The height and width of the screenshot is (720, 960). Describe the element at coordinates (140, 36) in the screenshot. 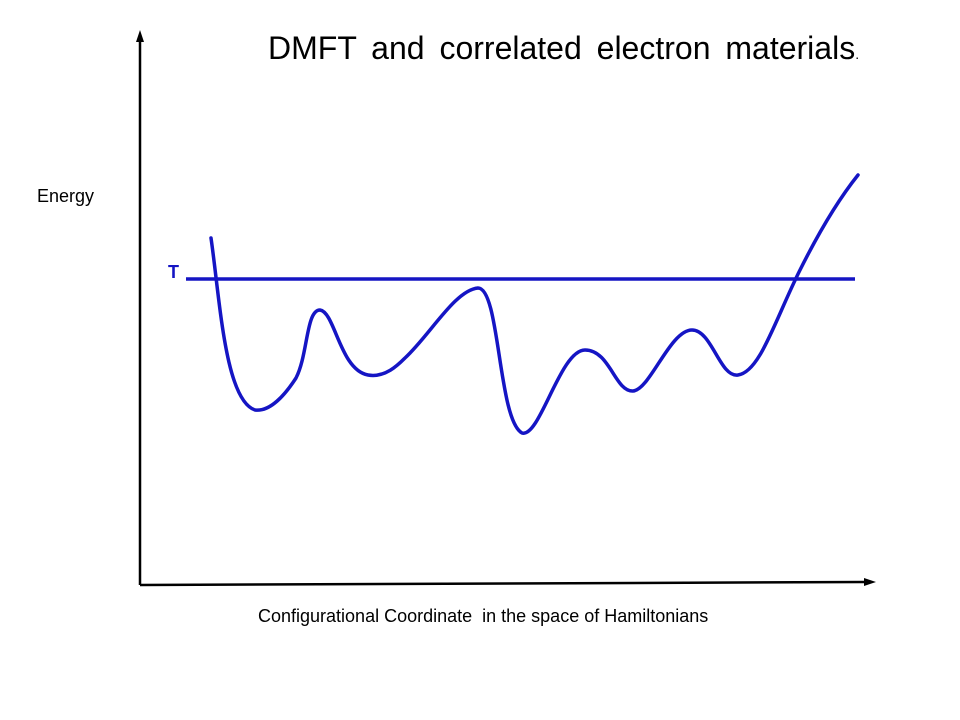

I see `y-axis-arrowhead` at that location.